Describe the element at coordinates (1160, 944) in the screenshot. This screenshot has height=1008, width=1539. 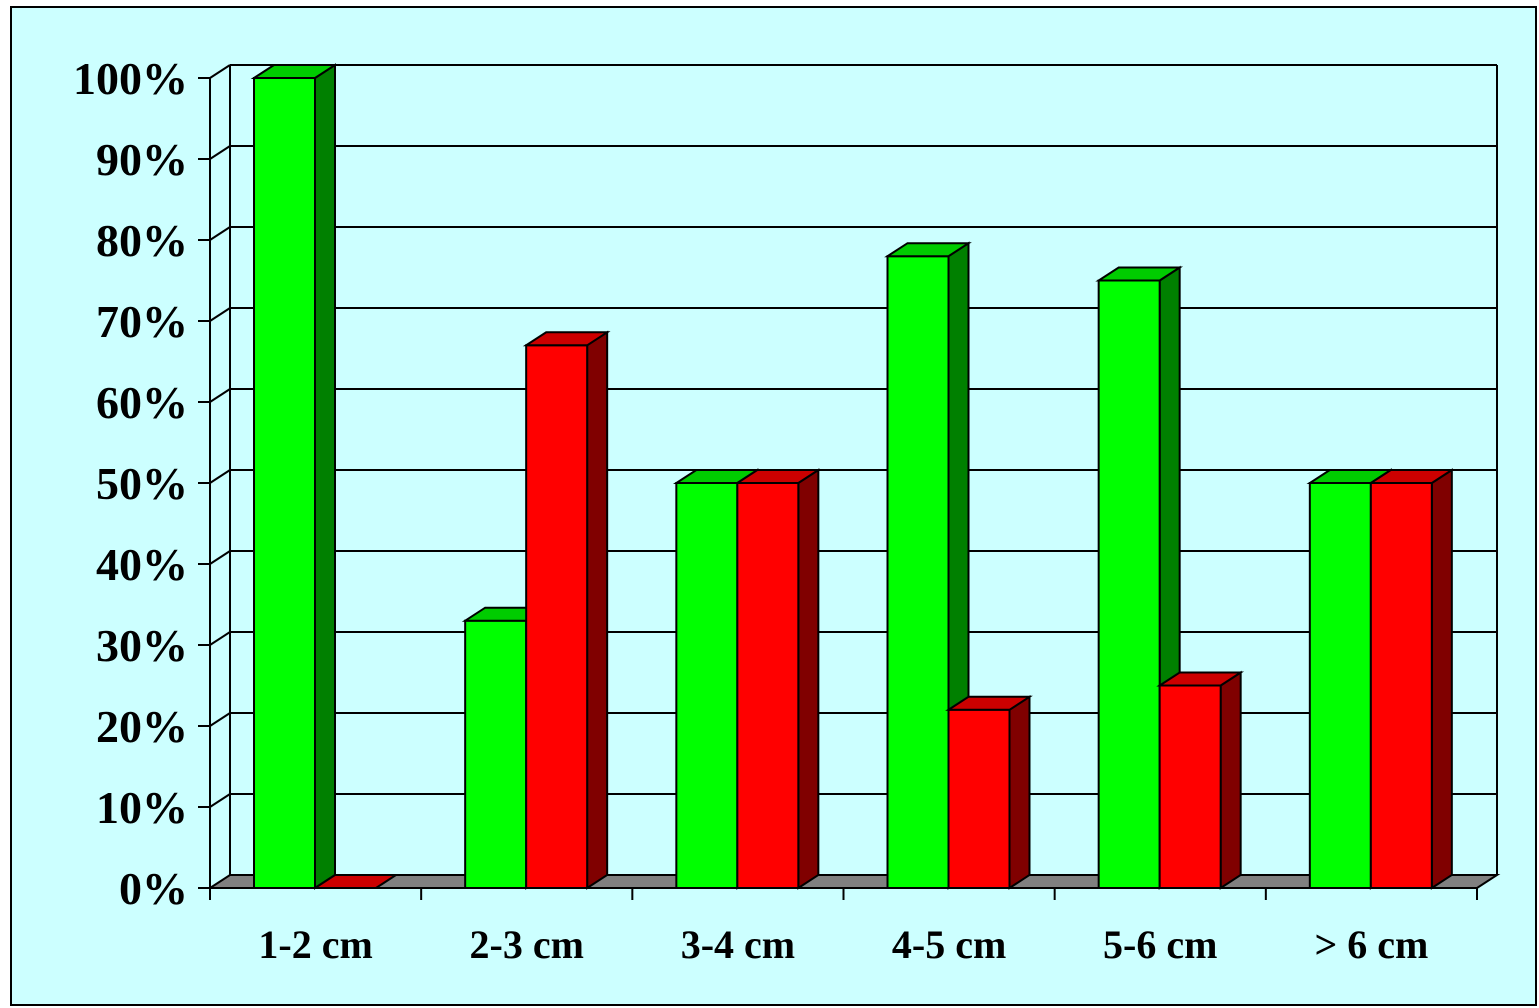
I see `x-category-label: 5-6 cm` at that location.